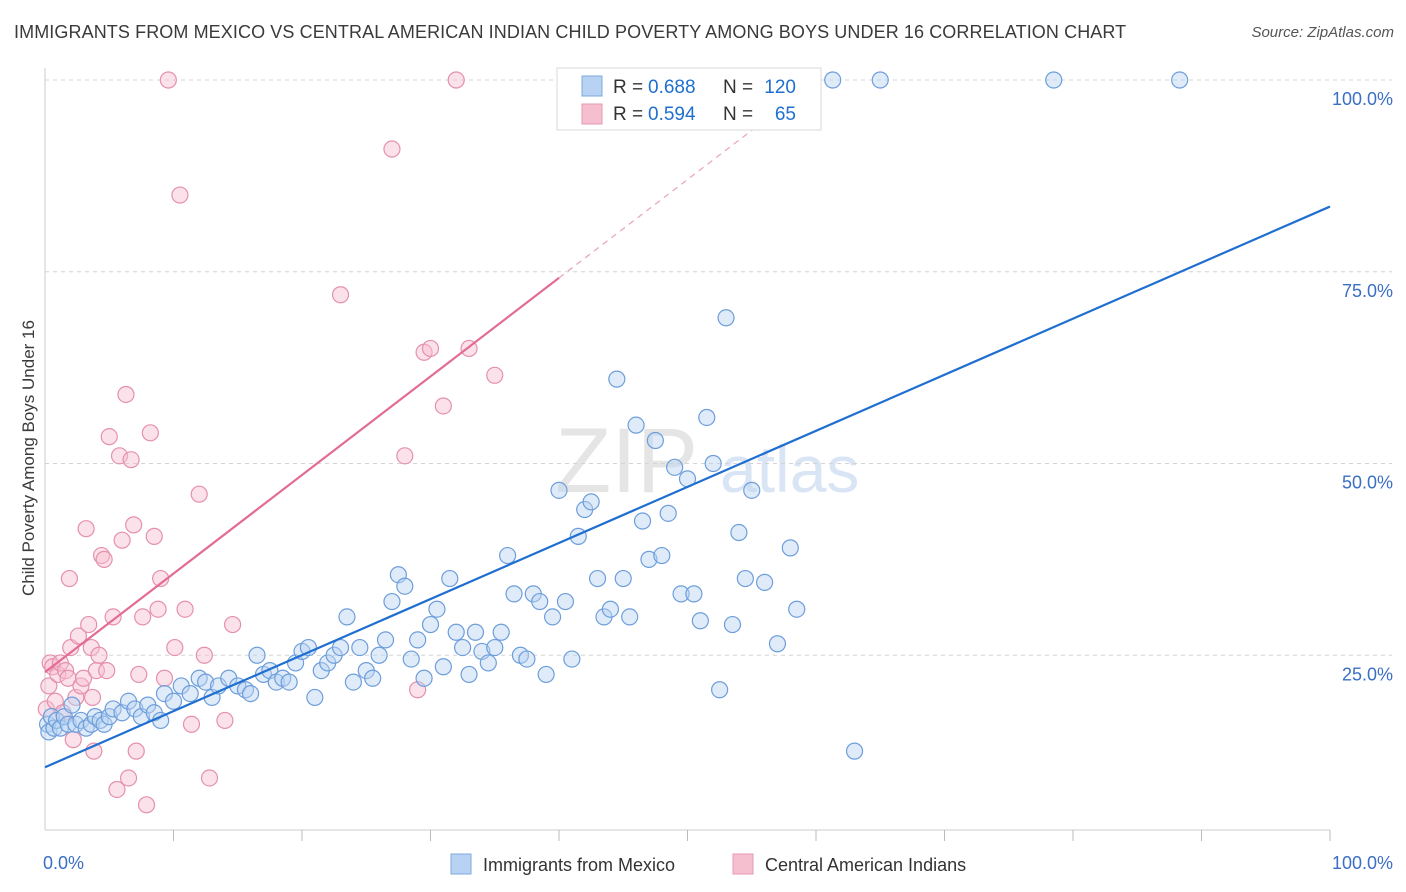 The height and width of the screenshot is (892, 1406). Describe the element at coordinates (630, 87) in the screenshot. I see `stats-blue-r-label: R =` at that location.